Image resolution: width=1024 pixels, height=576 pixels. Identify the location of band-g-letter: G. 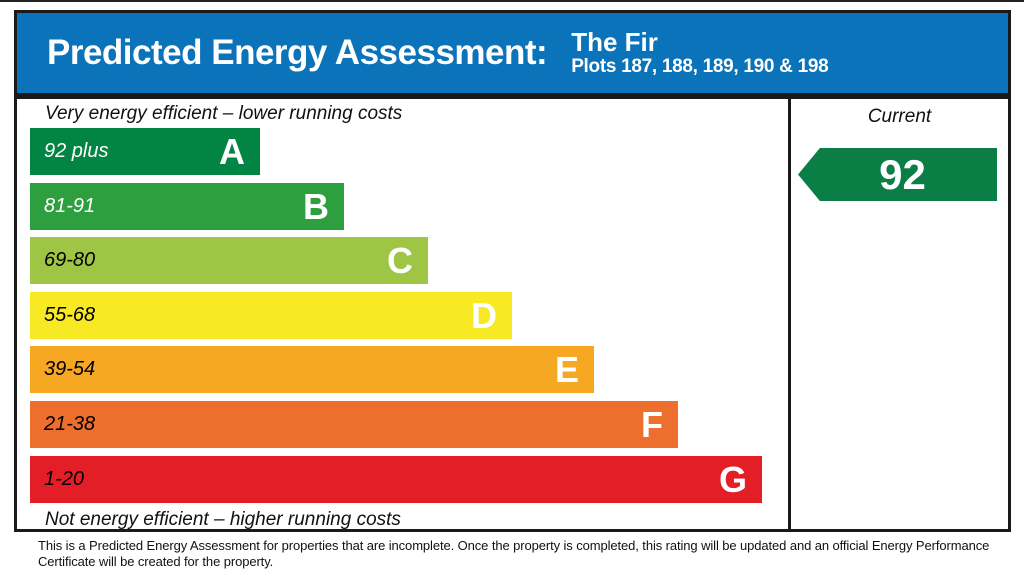
(732, 479).